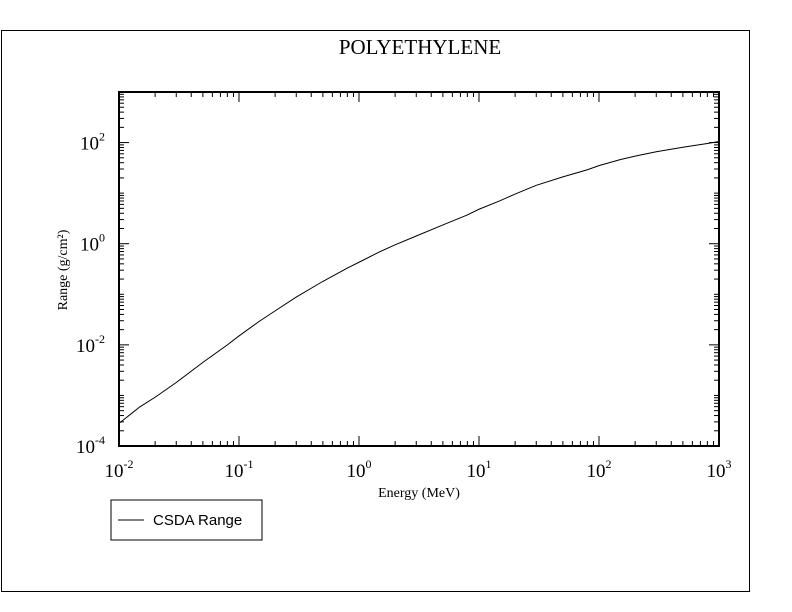  I want to click on chart-title: POLYETHYLENE, so click(420, 47).